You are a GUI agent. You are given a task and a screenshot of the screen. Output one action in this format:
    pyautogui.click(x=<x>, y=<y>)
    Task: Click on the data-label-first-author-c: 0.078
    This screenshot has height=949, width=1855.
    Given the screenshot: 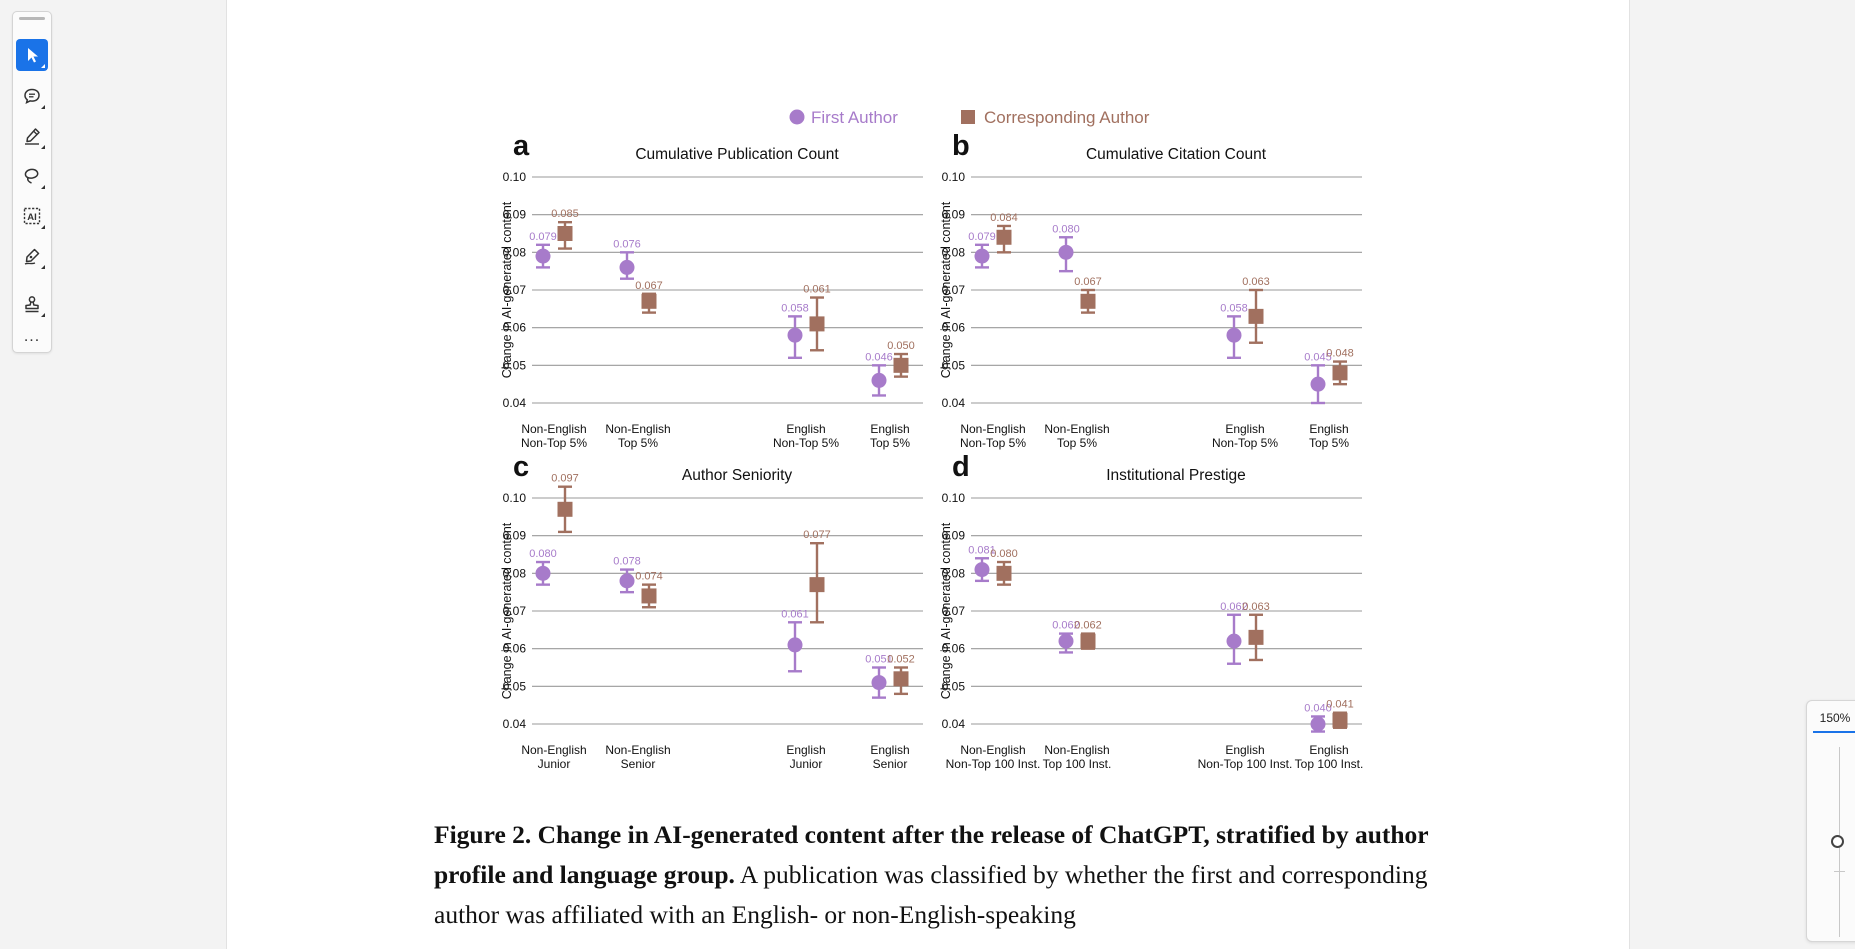 What is the action you would take?
    pyautogui.click(x=627, y=562)
    